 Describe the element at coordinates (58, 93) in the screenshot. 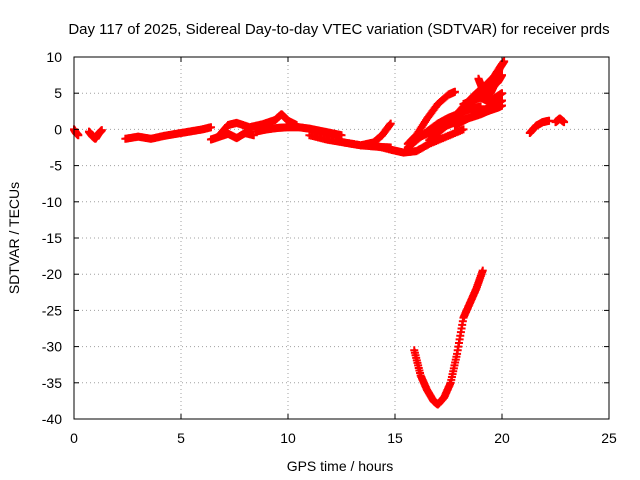

I see `y-tick-label: 5` at that location.